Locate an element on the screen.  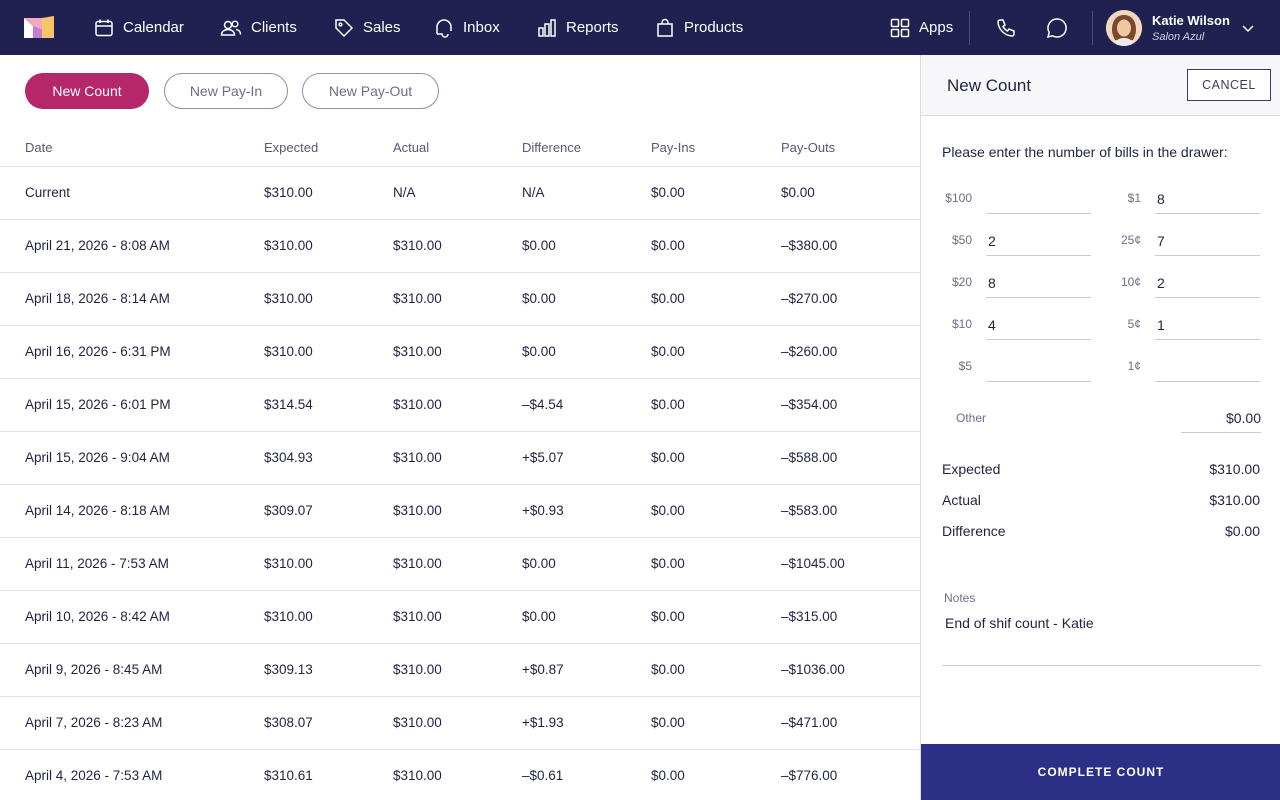
row-pay-outs: –$583.00 is located at coordinates (809, 510).